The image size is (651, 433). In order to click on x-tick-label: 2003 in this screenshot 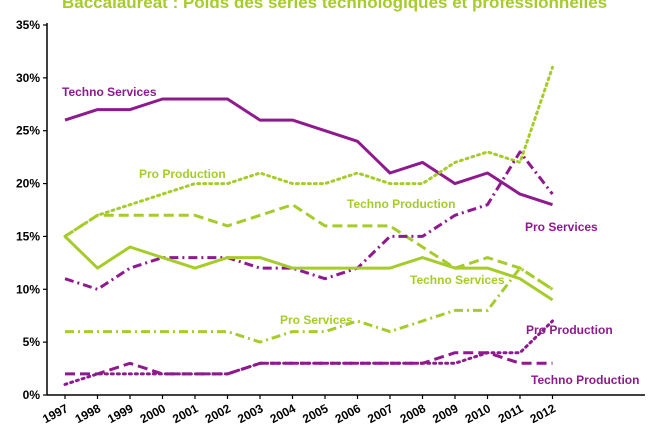, I will do `click(250, 413)`.